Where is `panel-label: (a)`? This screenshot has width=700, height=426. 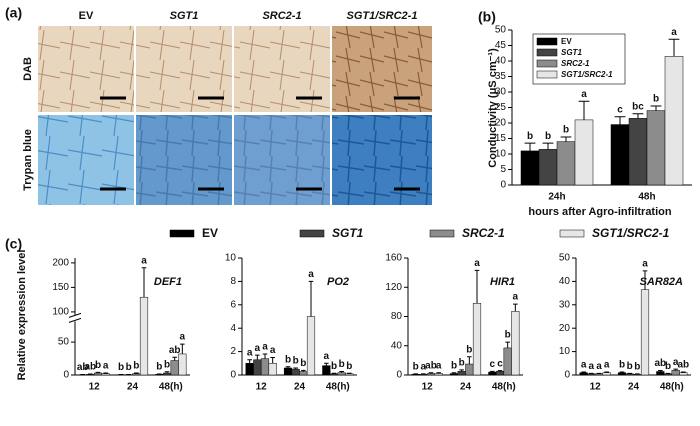
panel-label: (a) is located at coordinates (13, 13).